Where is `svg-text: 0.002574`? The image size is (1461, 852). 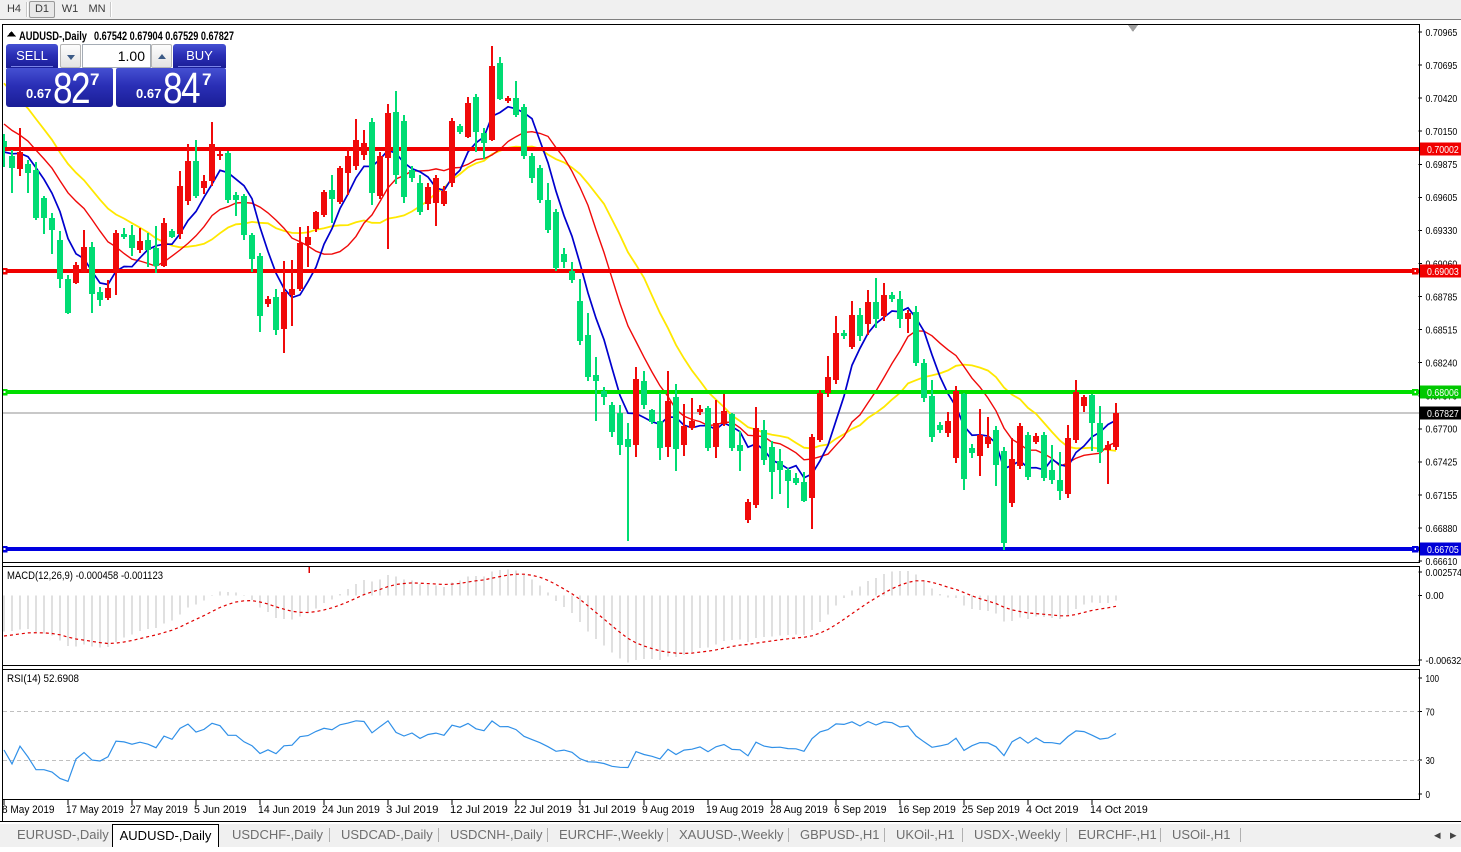
svg-text: 0.002574 is located at coordinates (1443, 573).